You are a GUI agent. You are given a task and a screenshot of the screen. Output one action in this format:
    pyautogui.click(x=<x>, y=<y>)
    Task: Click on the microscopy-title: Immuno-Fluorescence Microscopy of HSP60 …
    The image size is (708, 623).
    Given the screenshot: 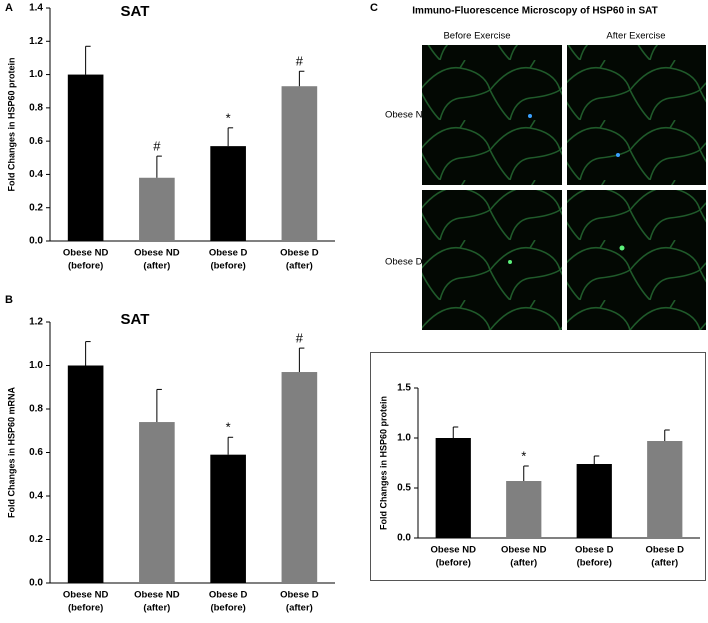 What is the action you would take?
    pyautogui.click(x=534, y=11)
    